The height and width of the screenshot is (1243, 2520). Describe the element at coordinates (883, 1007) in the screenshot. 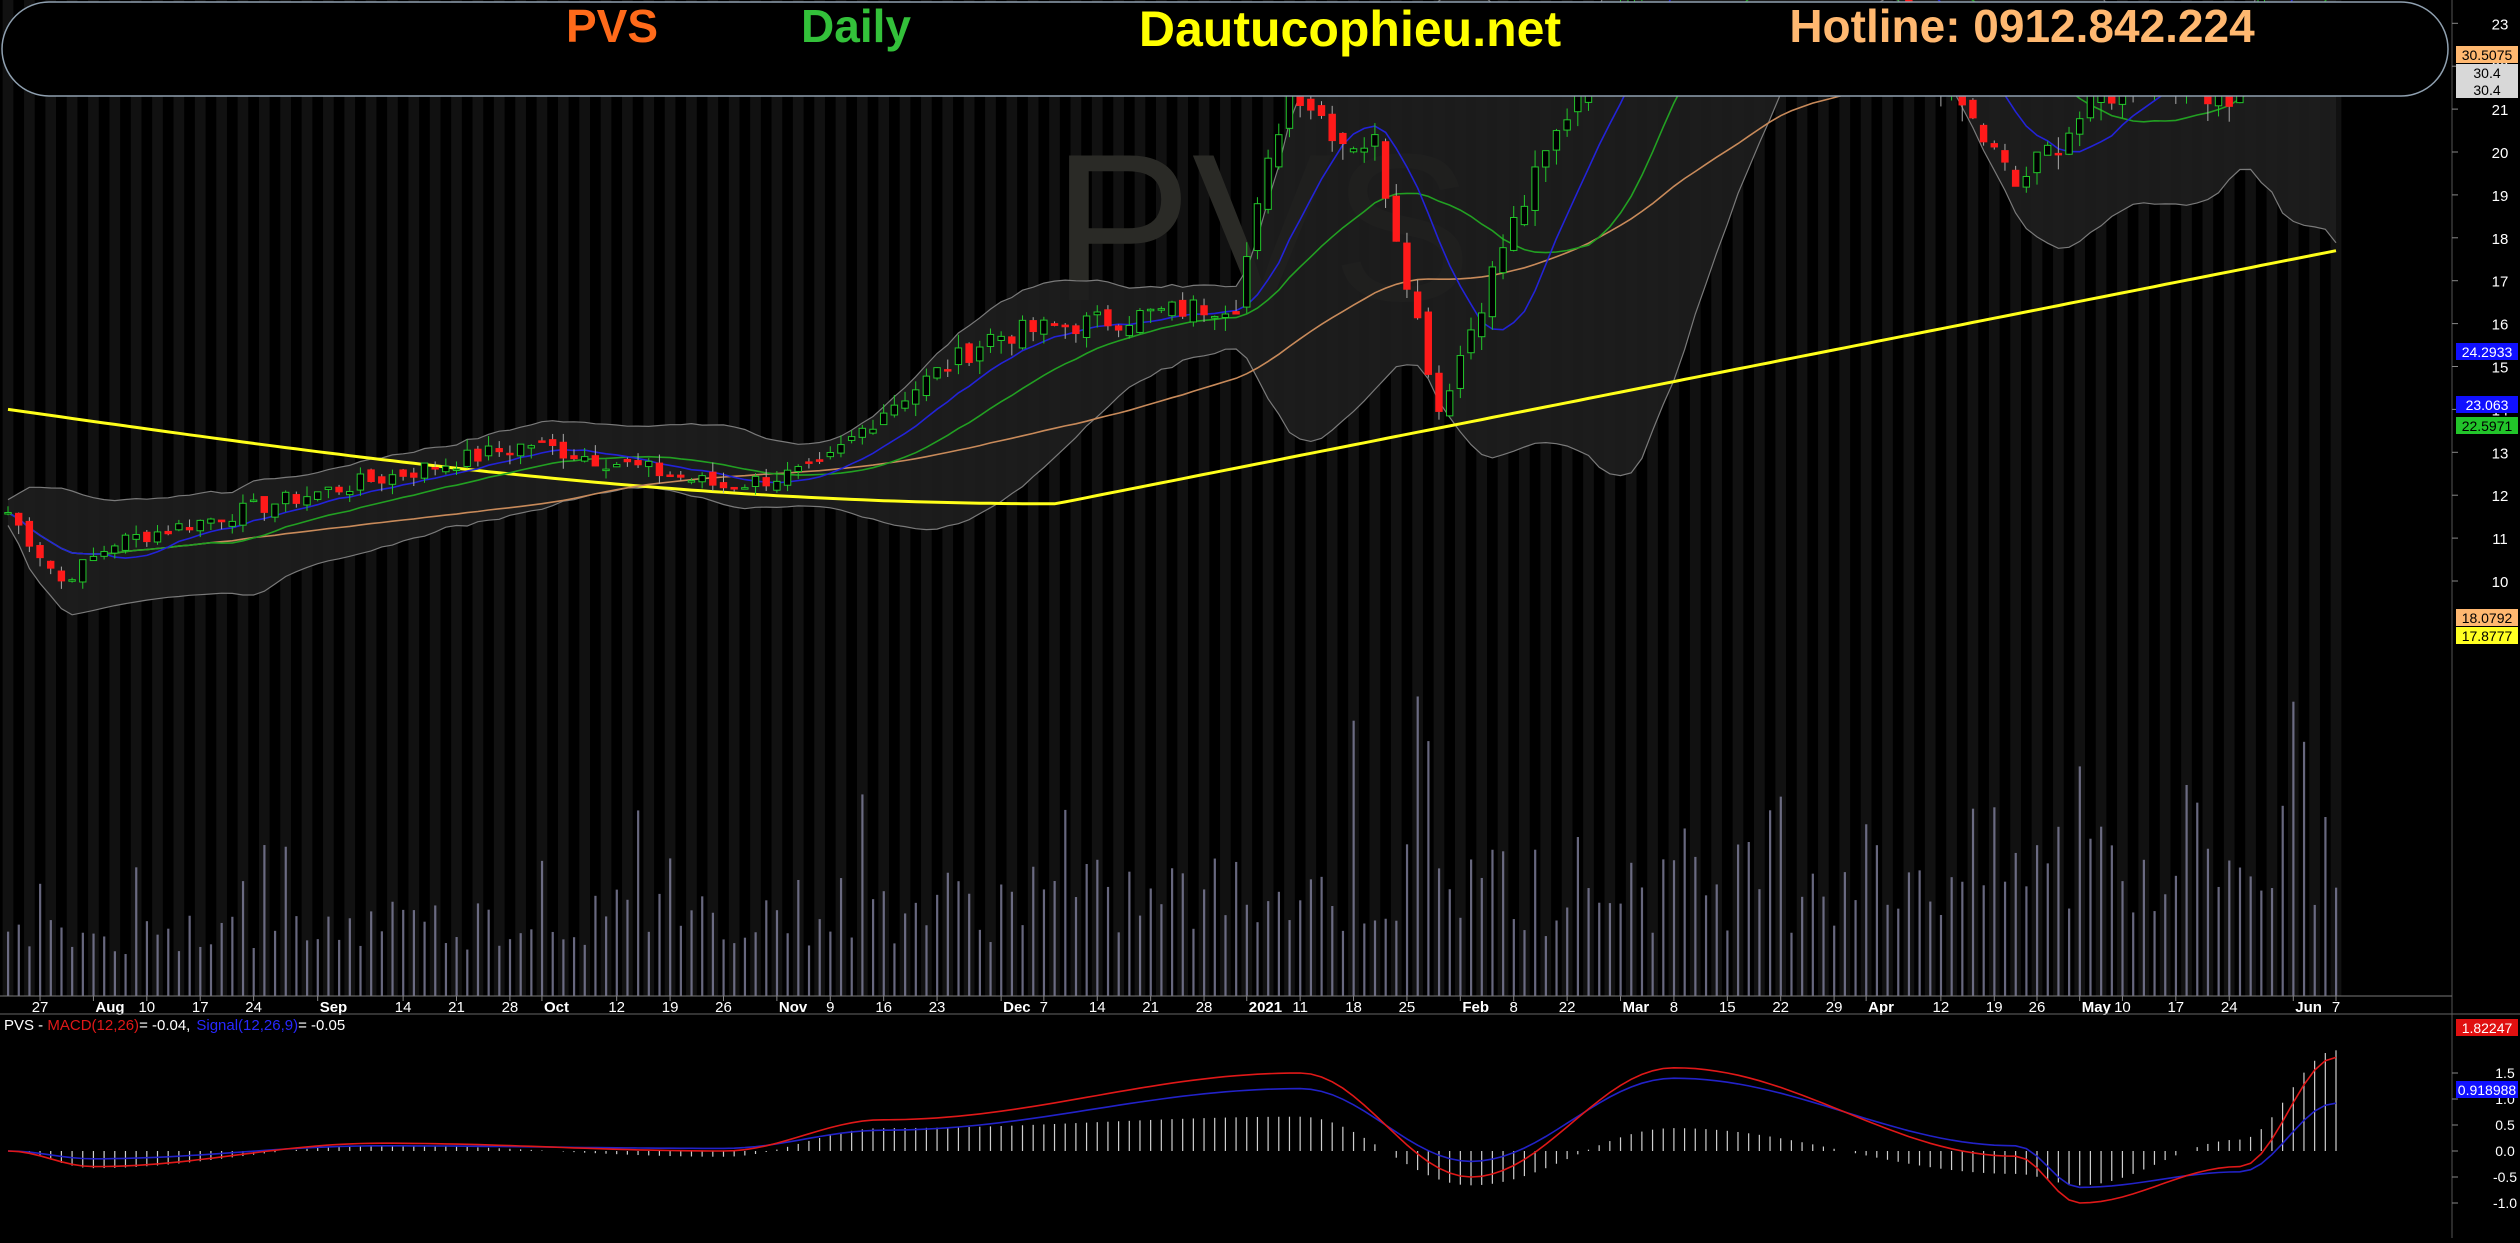

I see `date-tick-label: 16` at that location.